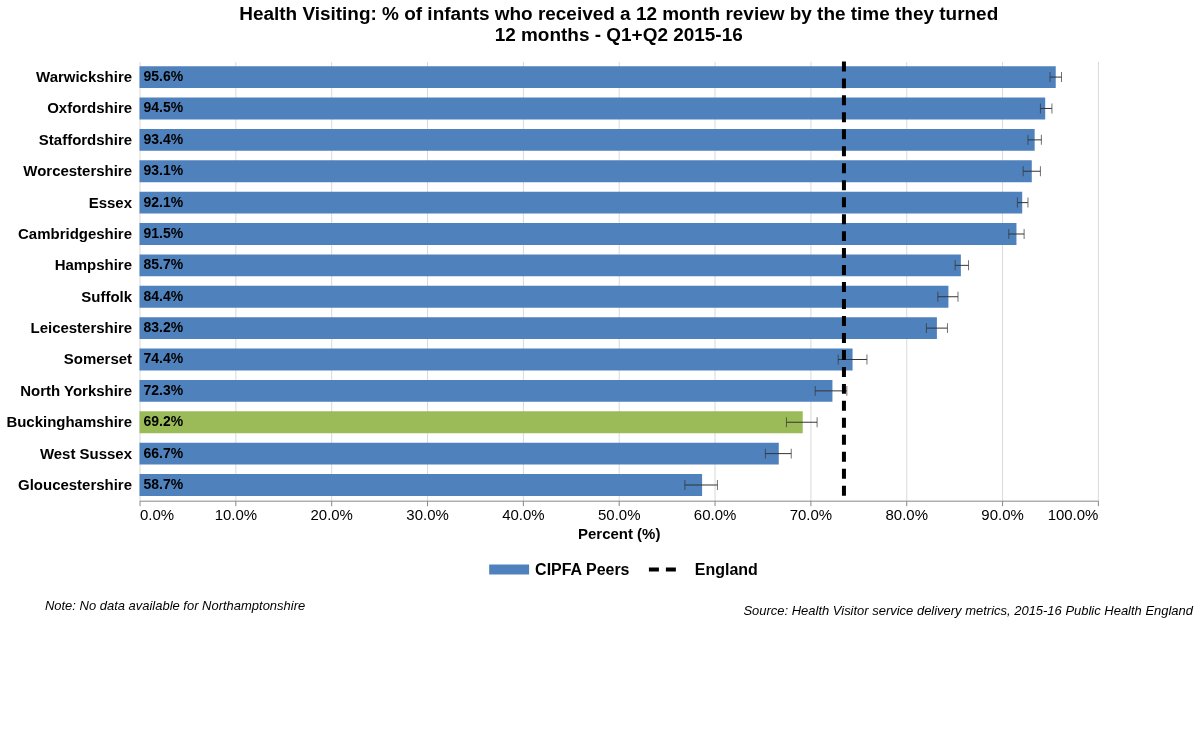  What do you see at coordinates (163, 201) in the screenshot?
I see `data-label: 92.1%` at bounding box center [163, 201].